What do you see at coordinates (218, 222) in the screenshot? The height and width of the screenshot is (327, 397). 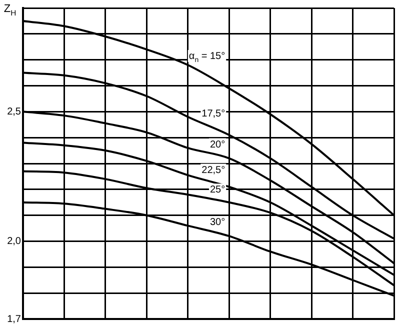 I see `series-label: 30°` at bounding box center [218, 222].